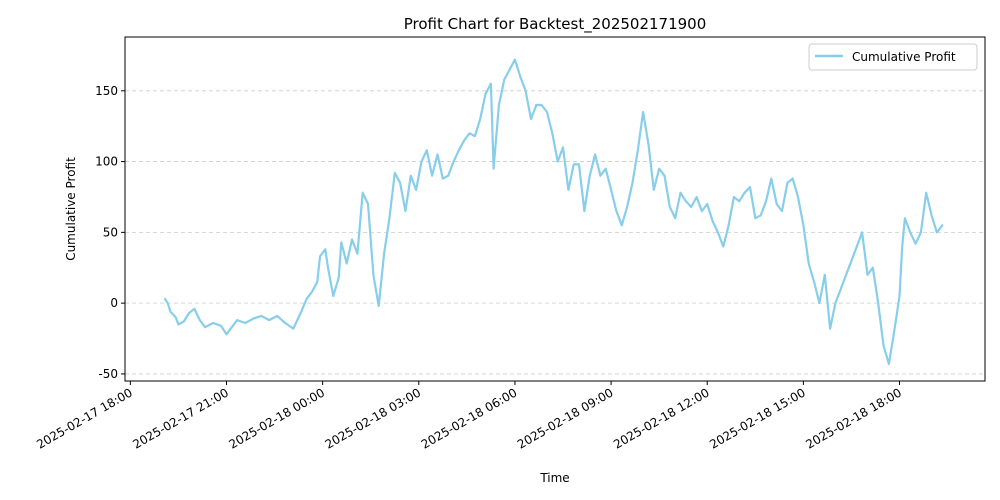 This screenshot has height=500, width=1000. What do you see at coordinates (106, 91) in the screenshot?
I see `y-tick-label: 150` at bounding box center [106, 91].